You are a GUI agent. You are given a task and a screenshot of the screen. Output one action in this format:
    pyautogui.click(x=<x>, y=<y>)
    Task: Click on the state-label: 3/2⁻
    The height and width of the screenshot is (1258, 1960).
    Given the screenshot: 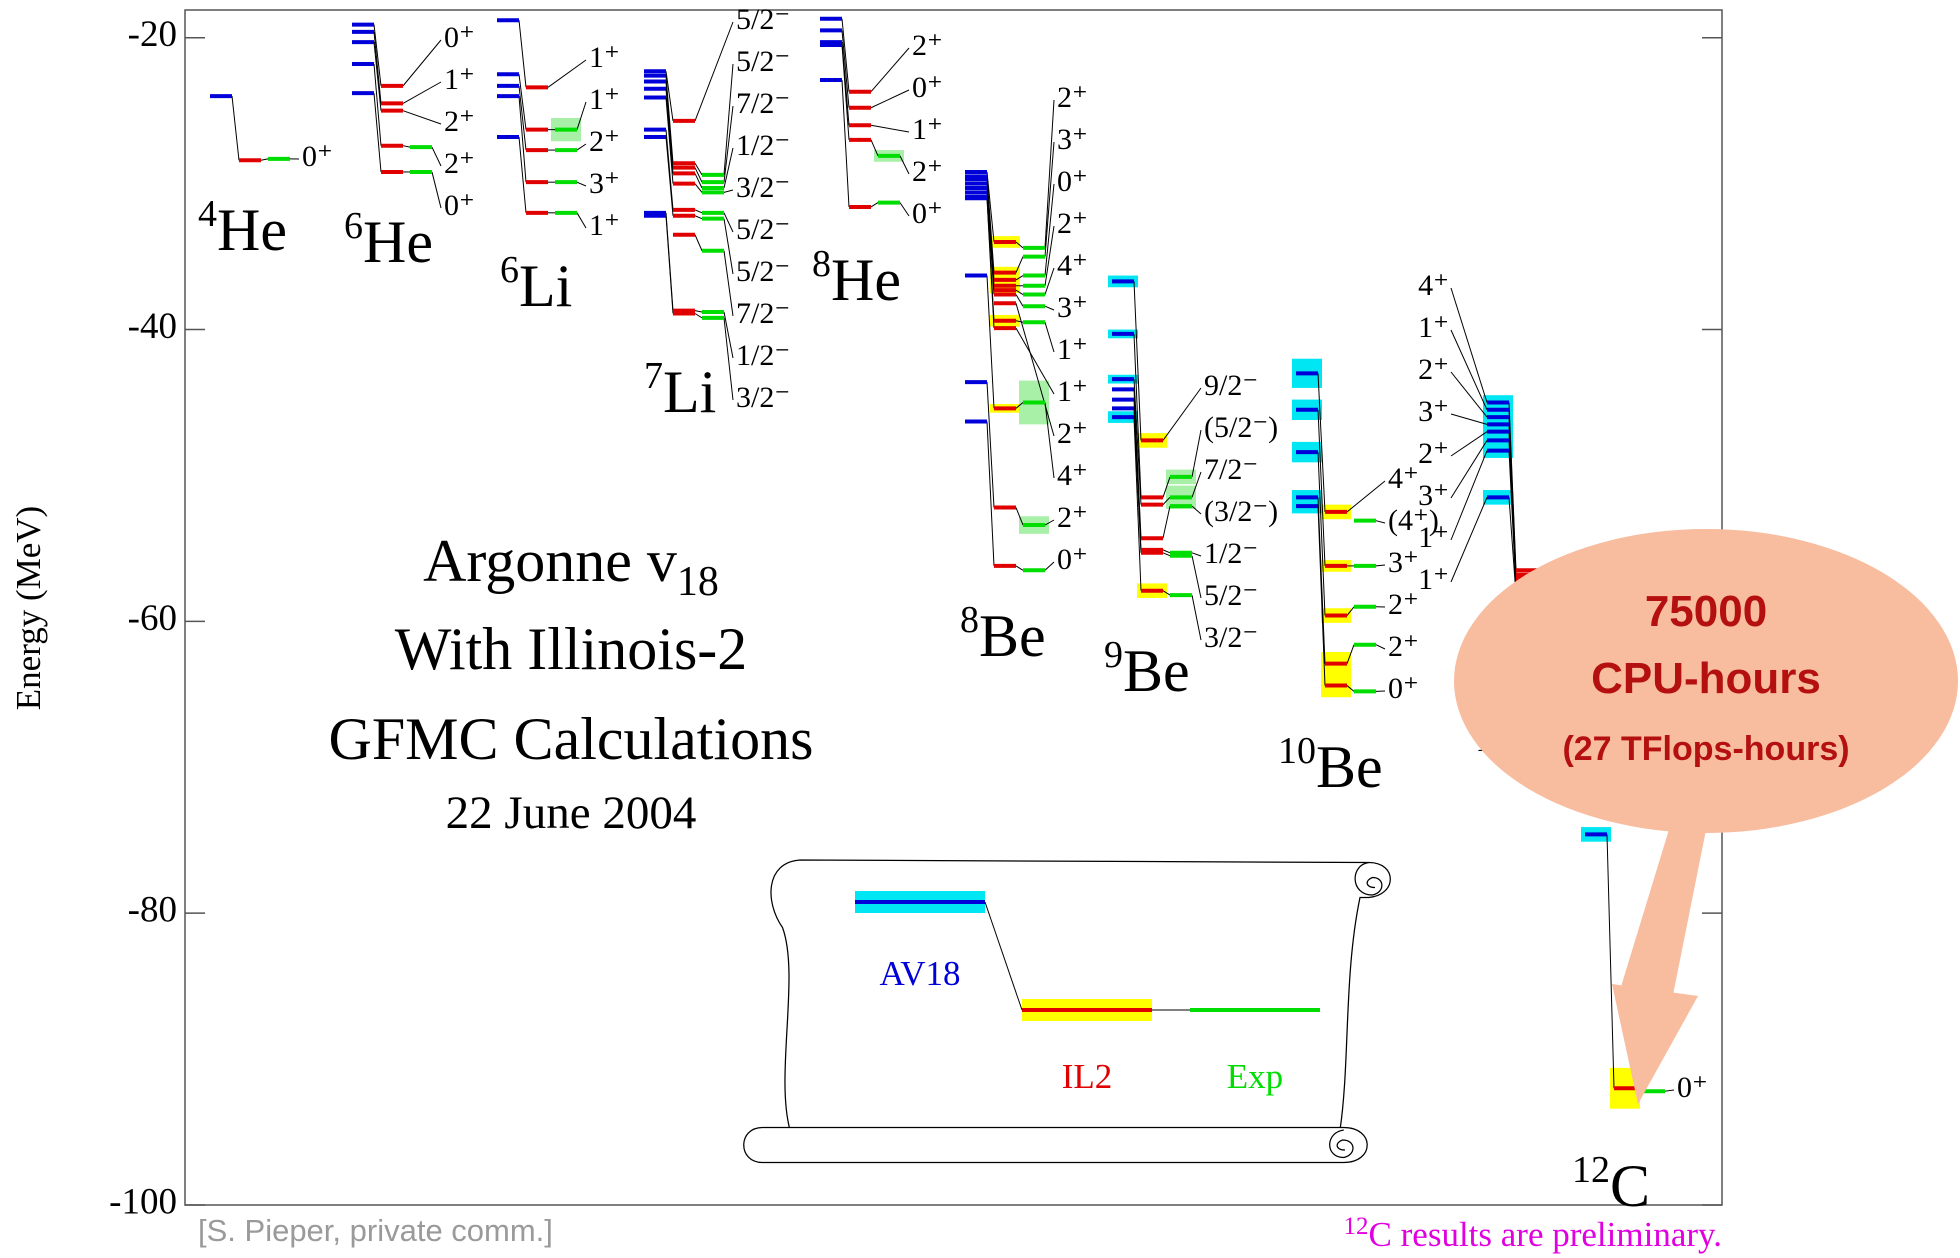 What is the action you would take?
    pyautogui.click(x=763, y=187)
    